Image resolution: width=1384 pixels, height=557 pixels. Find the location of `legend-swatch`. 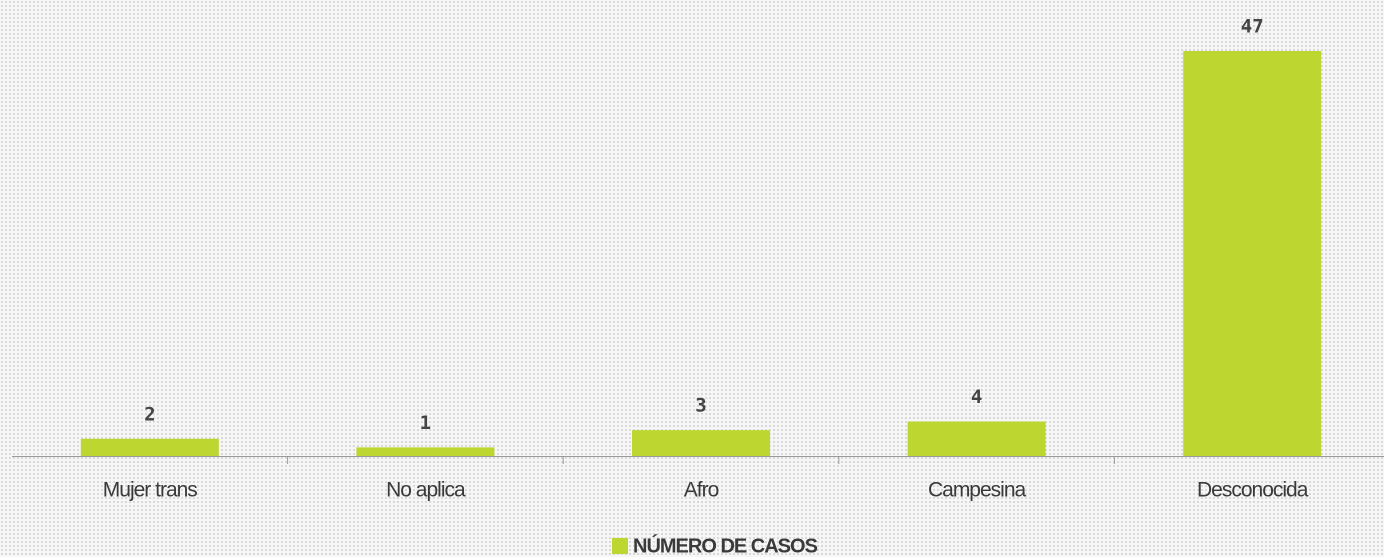

legend-swatch is located at coordinates (620, 546).